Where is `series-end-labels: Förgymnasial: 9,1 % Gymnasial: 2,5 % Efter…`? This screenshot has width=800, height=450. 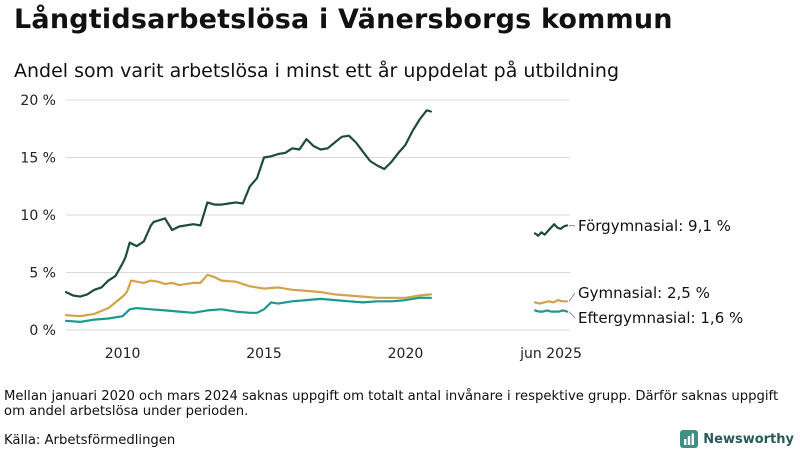 series-end-labels: Förgymnasial: 9,1 % Gymnasial: 2,5 % Efter… is located at coordinates (655, 272).